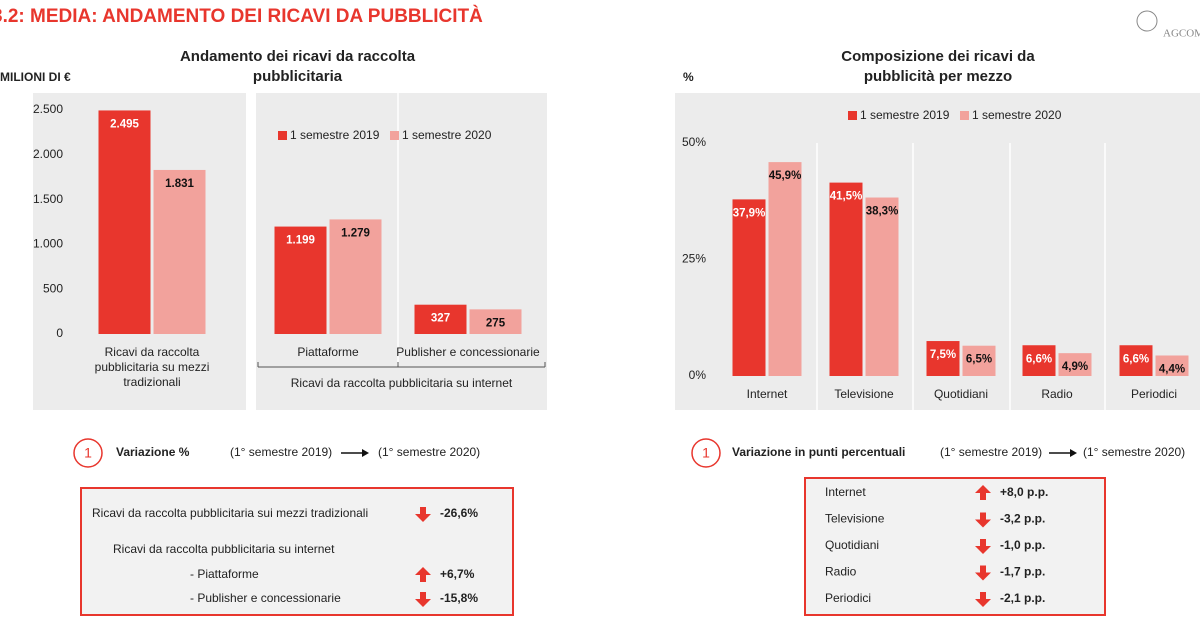  What do you see at coordinates (355, 233) in the screenshot?
I see `value-label: 1.279` at bounding box center [355, 233].